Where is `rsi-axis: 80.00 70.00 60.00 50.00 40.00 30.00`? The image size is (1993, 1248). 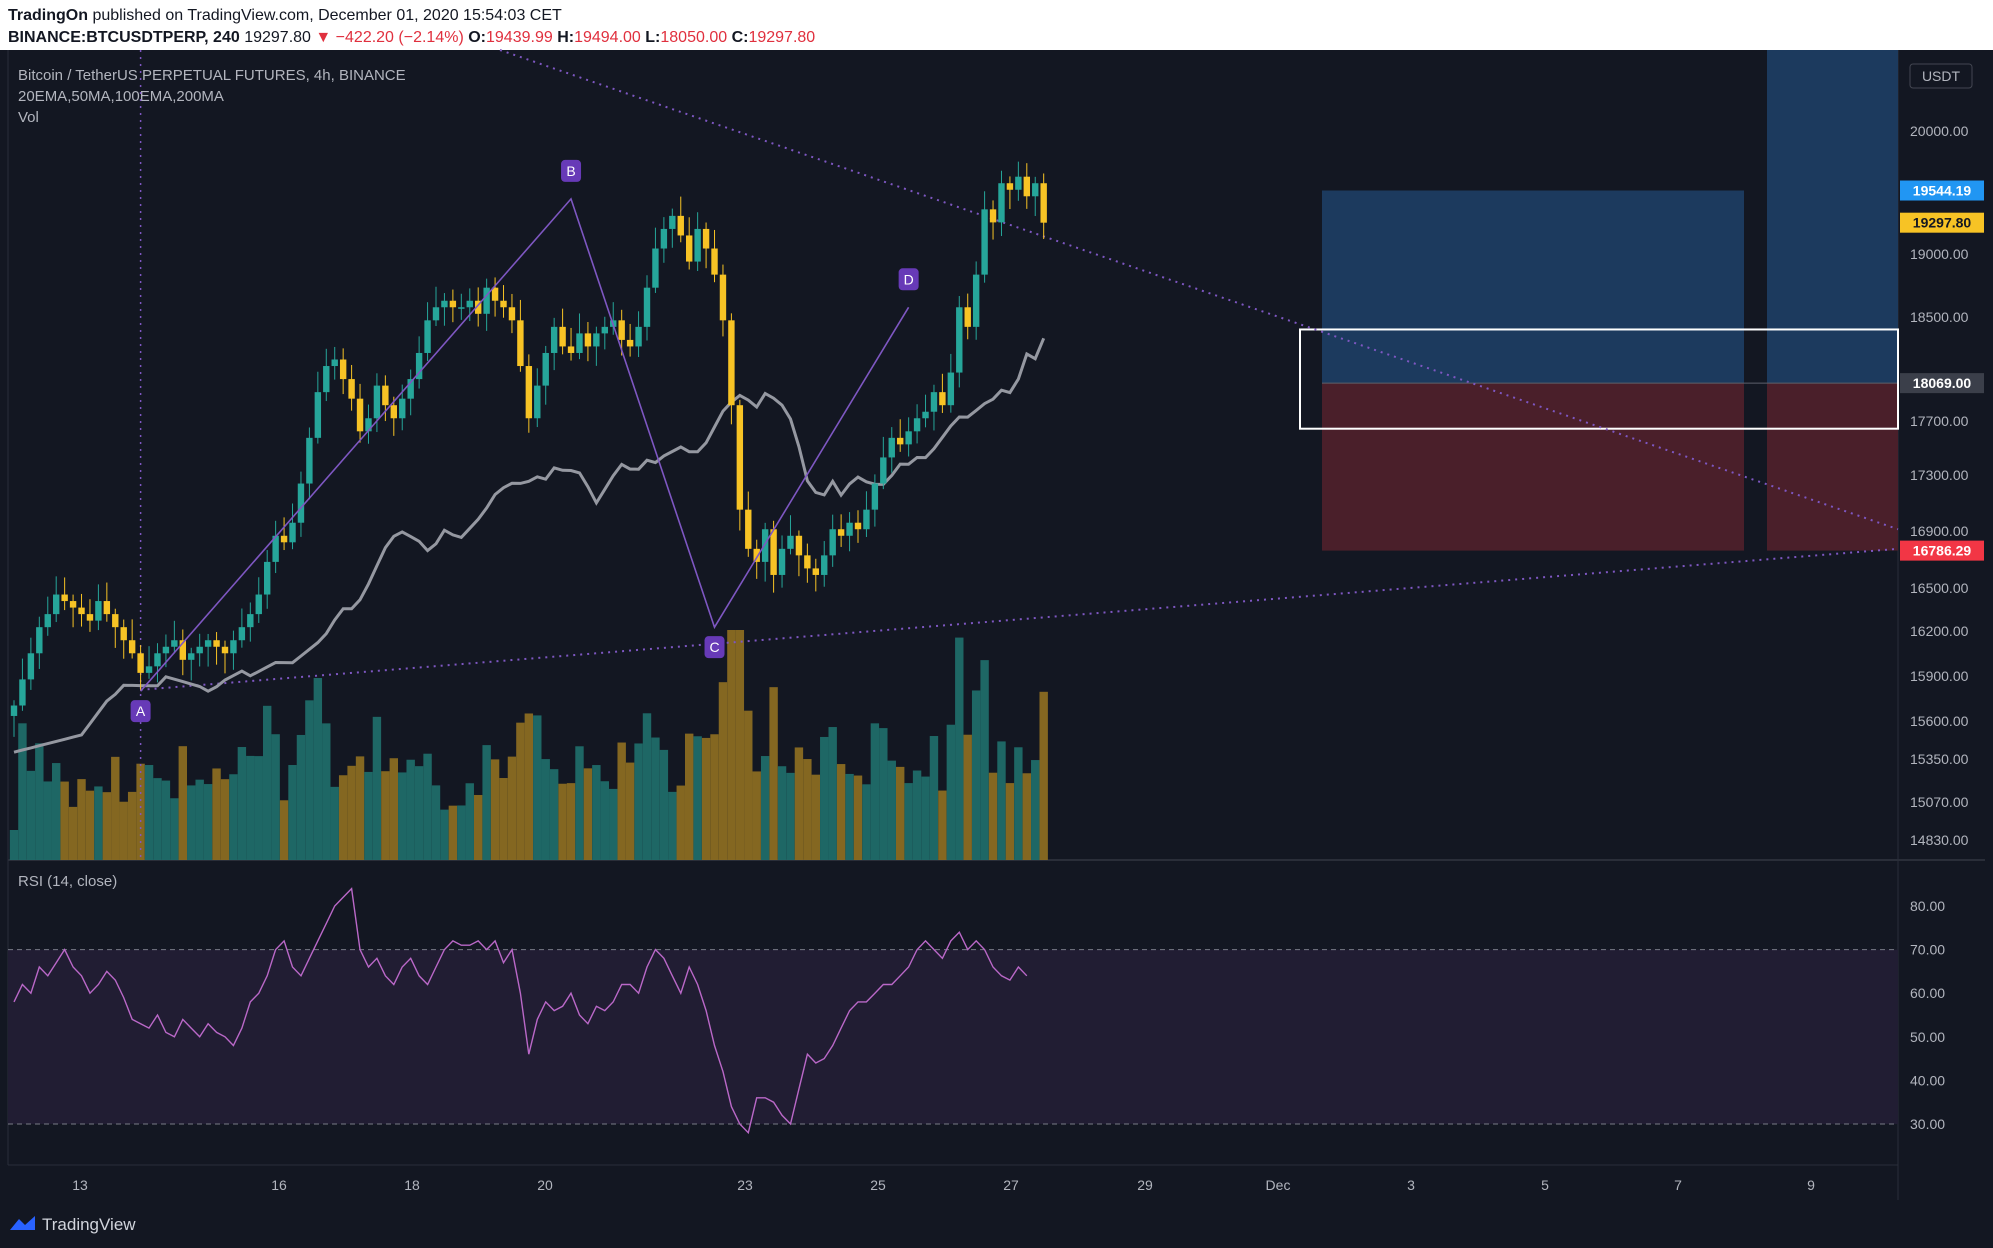
rsi-axis: 80.00 70.00 60.00 50.00 40.00 30.00 is located at coordinates (1927, 1015).